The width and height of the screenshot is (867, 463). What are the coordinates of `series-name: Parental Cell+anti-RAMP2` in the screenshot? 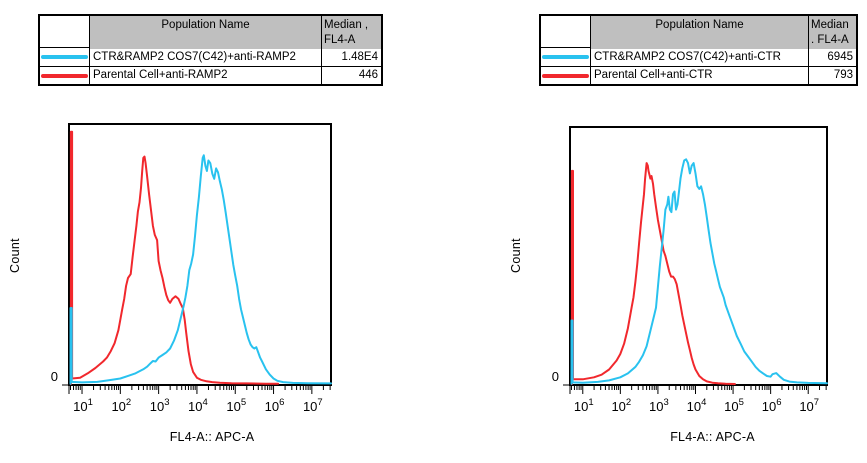 It's located at (205, 75).